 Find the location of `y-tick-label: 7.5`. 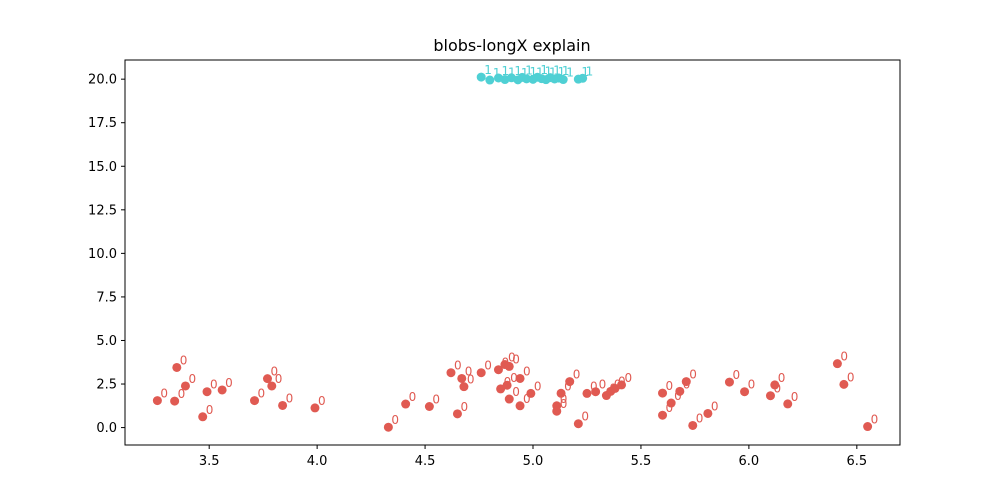

y-tick-label: 7.5 is located at coordinates (106, 297).